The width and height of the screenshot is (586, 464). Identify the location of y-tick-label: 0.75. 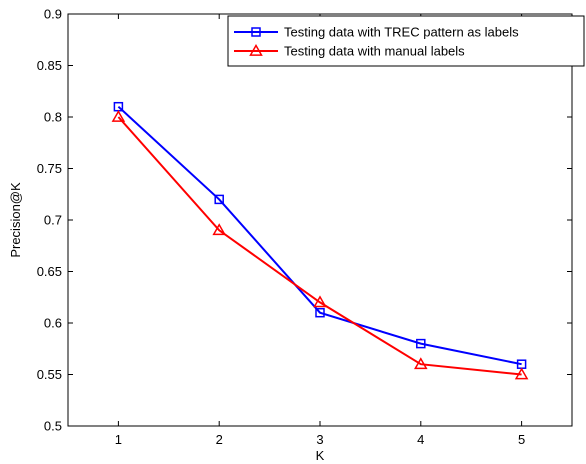
(49, 168).